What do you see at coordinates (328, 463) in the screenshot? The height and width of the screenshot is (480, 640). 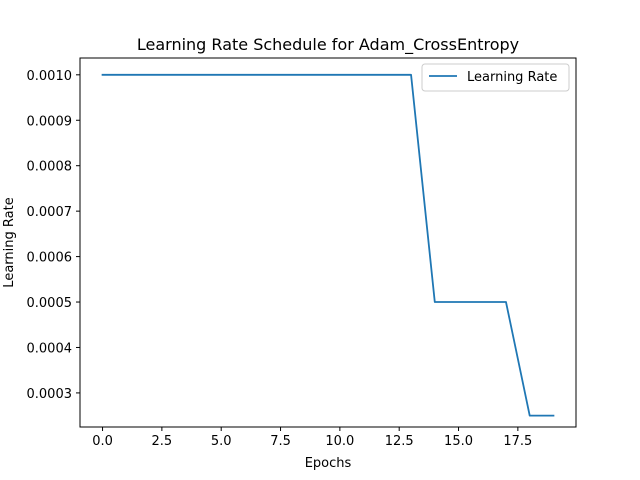 I see `x-axis-label: Epochs` at bounding box center [328, 463].